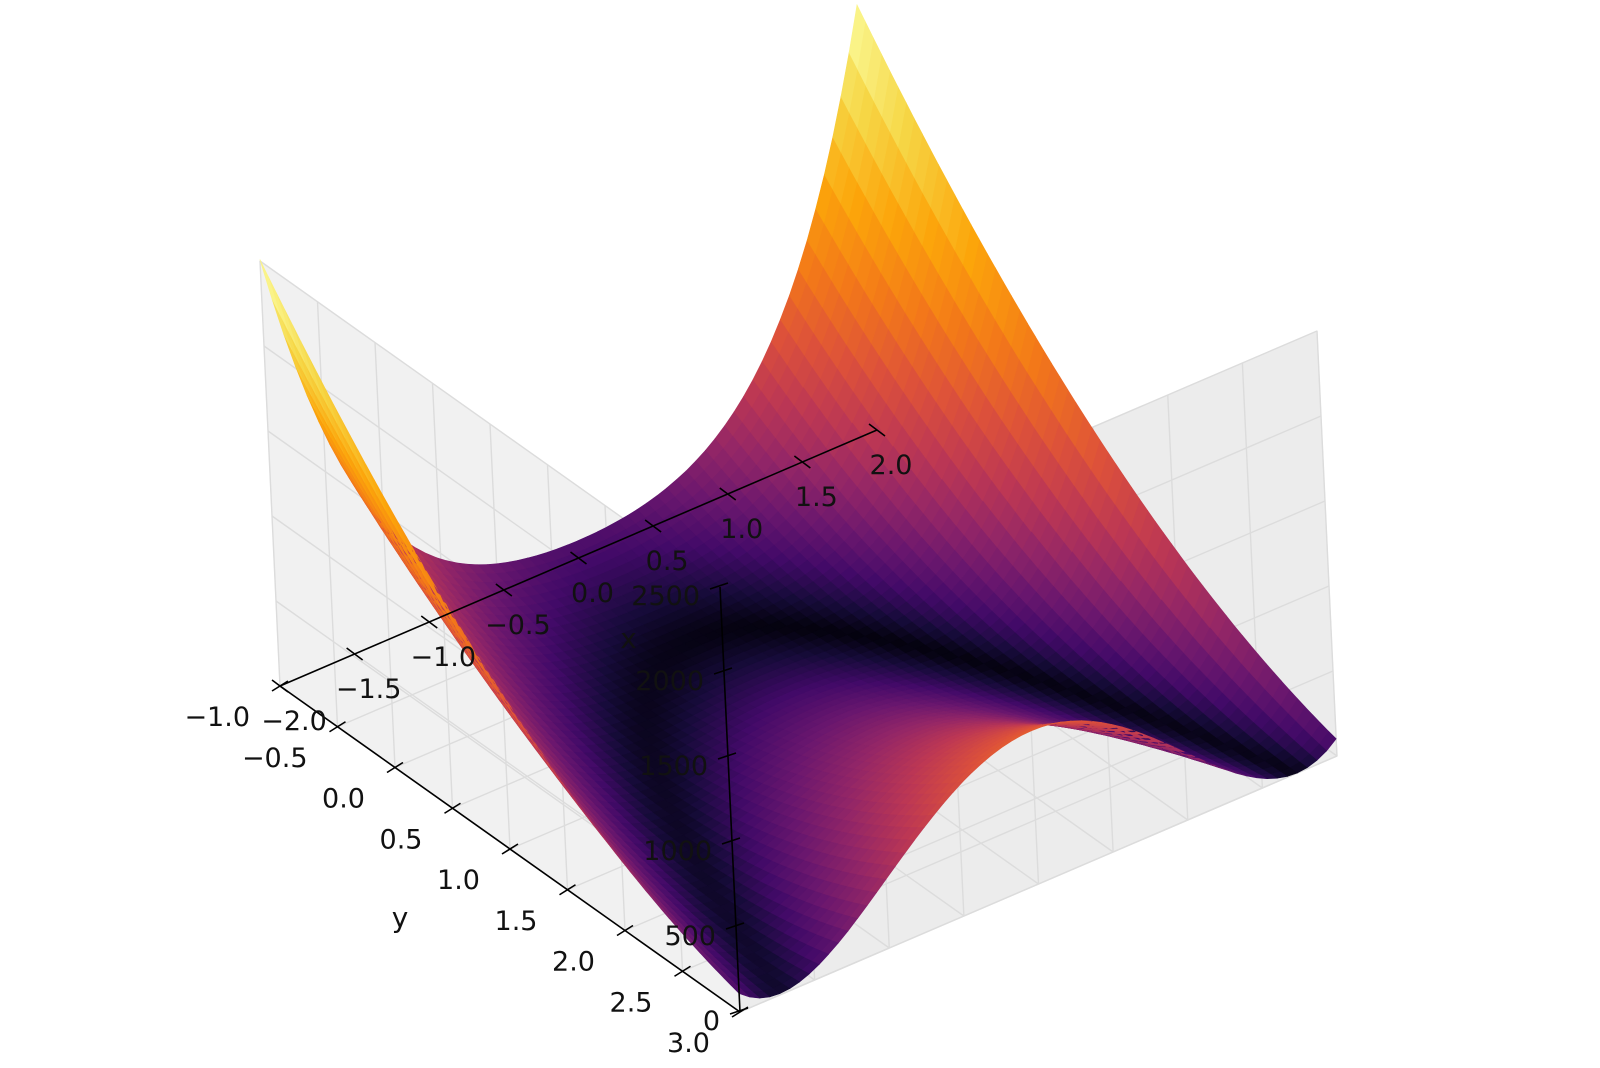  I want to click on x-tick-label: −0.5, so click(518, 625).